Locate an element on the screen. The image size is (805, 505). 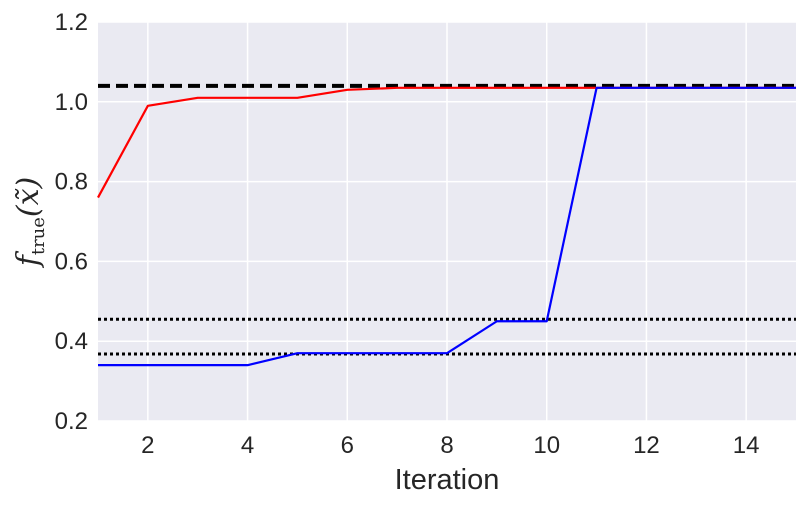
y-axis-label-sub: true is located at coordinates (38, 236).